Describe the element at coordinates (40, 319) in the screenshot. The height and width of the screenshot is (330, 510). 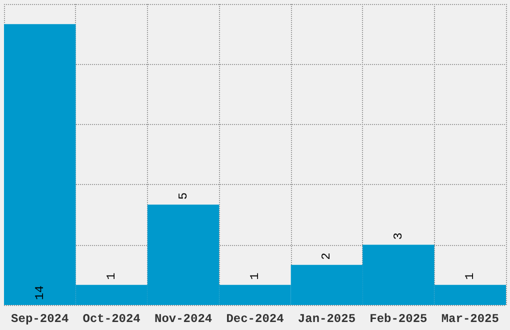
I see `x-tick-label: Sep-2024` at that location.